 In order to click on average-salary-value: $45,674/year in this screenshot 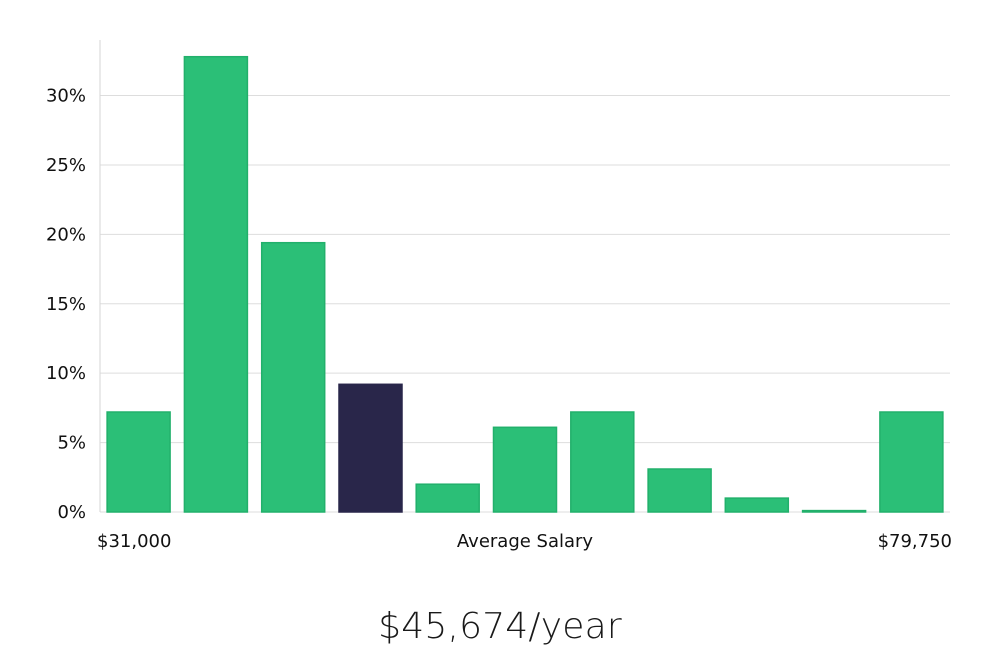, I will do `click(500, 626)`.